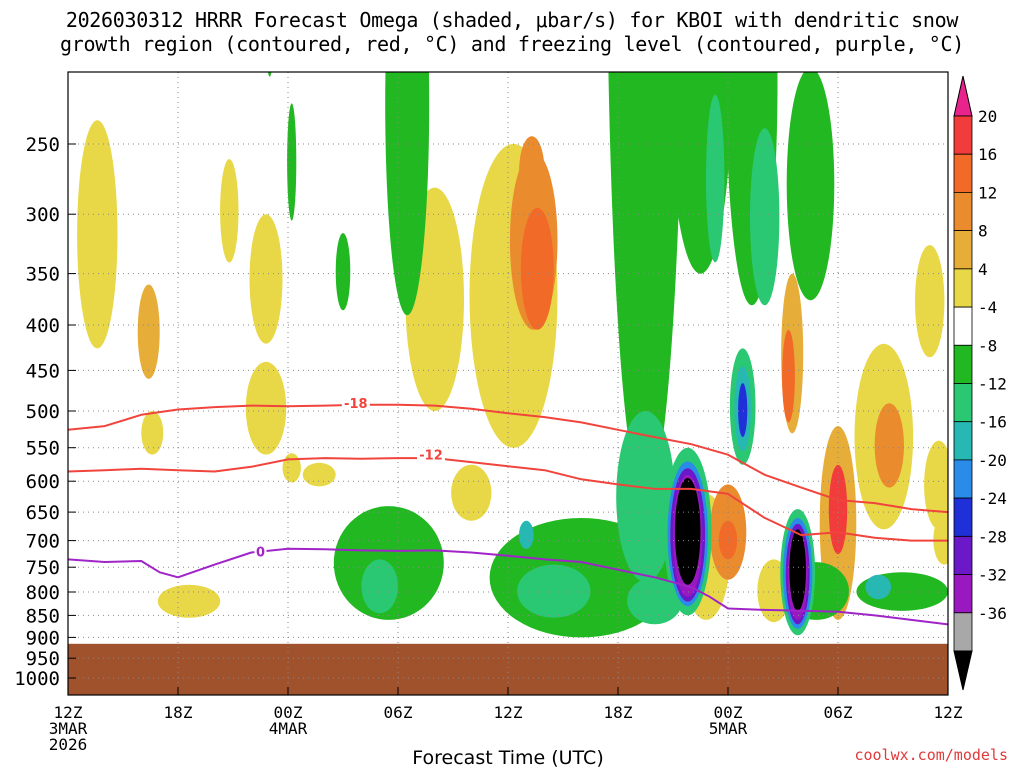  Describe the element at coordinates (992, 536) in the screenshot. I see `colorbar-label: -28` at that location.